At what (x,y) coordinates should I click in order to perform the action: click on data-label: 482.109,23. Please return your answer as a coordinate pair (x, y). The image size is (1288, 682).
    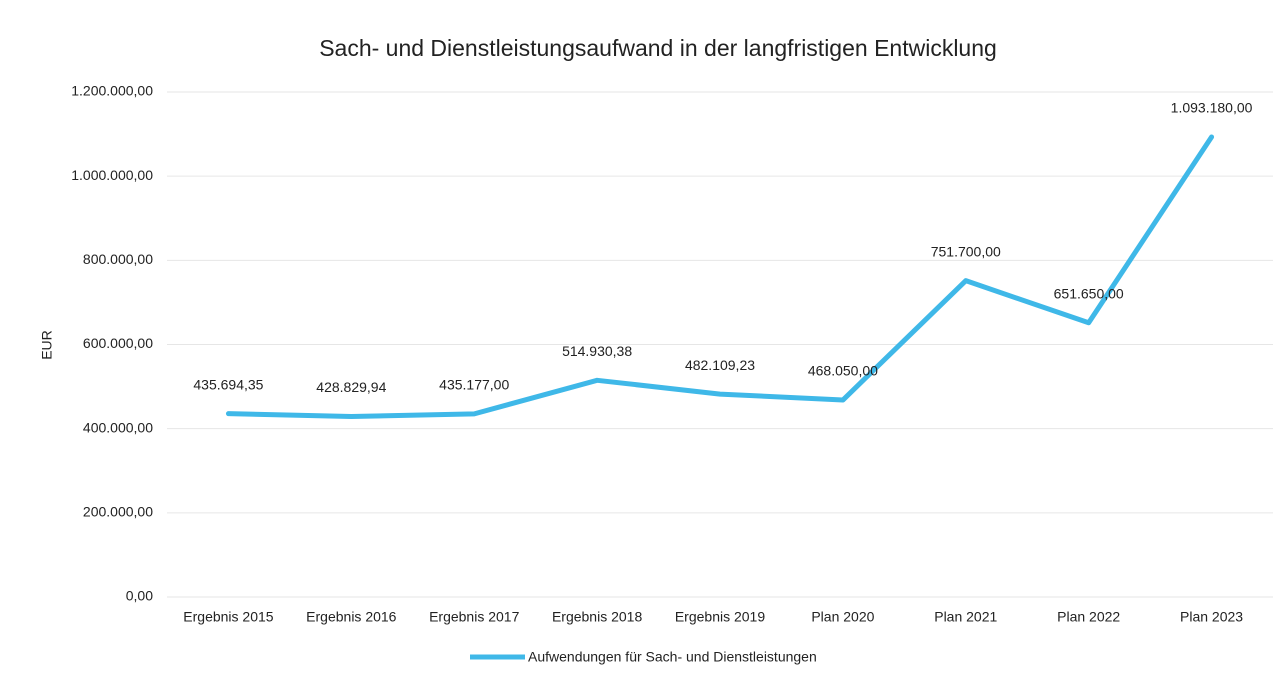
    Looking at the image, I should click on (720, 365).